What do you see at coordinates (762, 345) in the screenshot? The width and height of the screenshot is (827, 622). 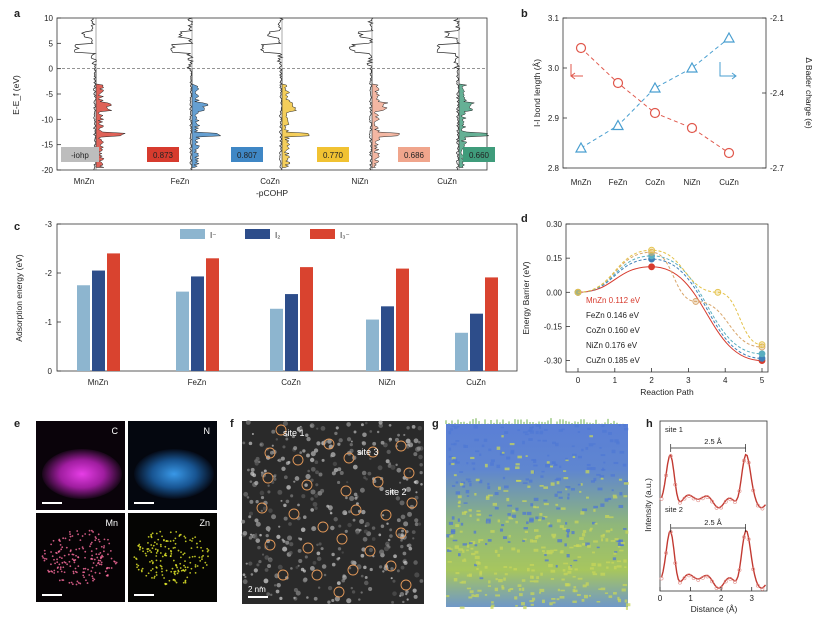 I see `energy-point-CuZn` at bounding box center [762, 345].